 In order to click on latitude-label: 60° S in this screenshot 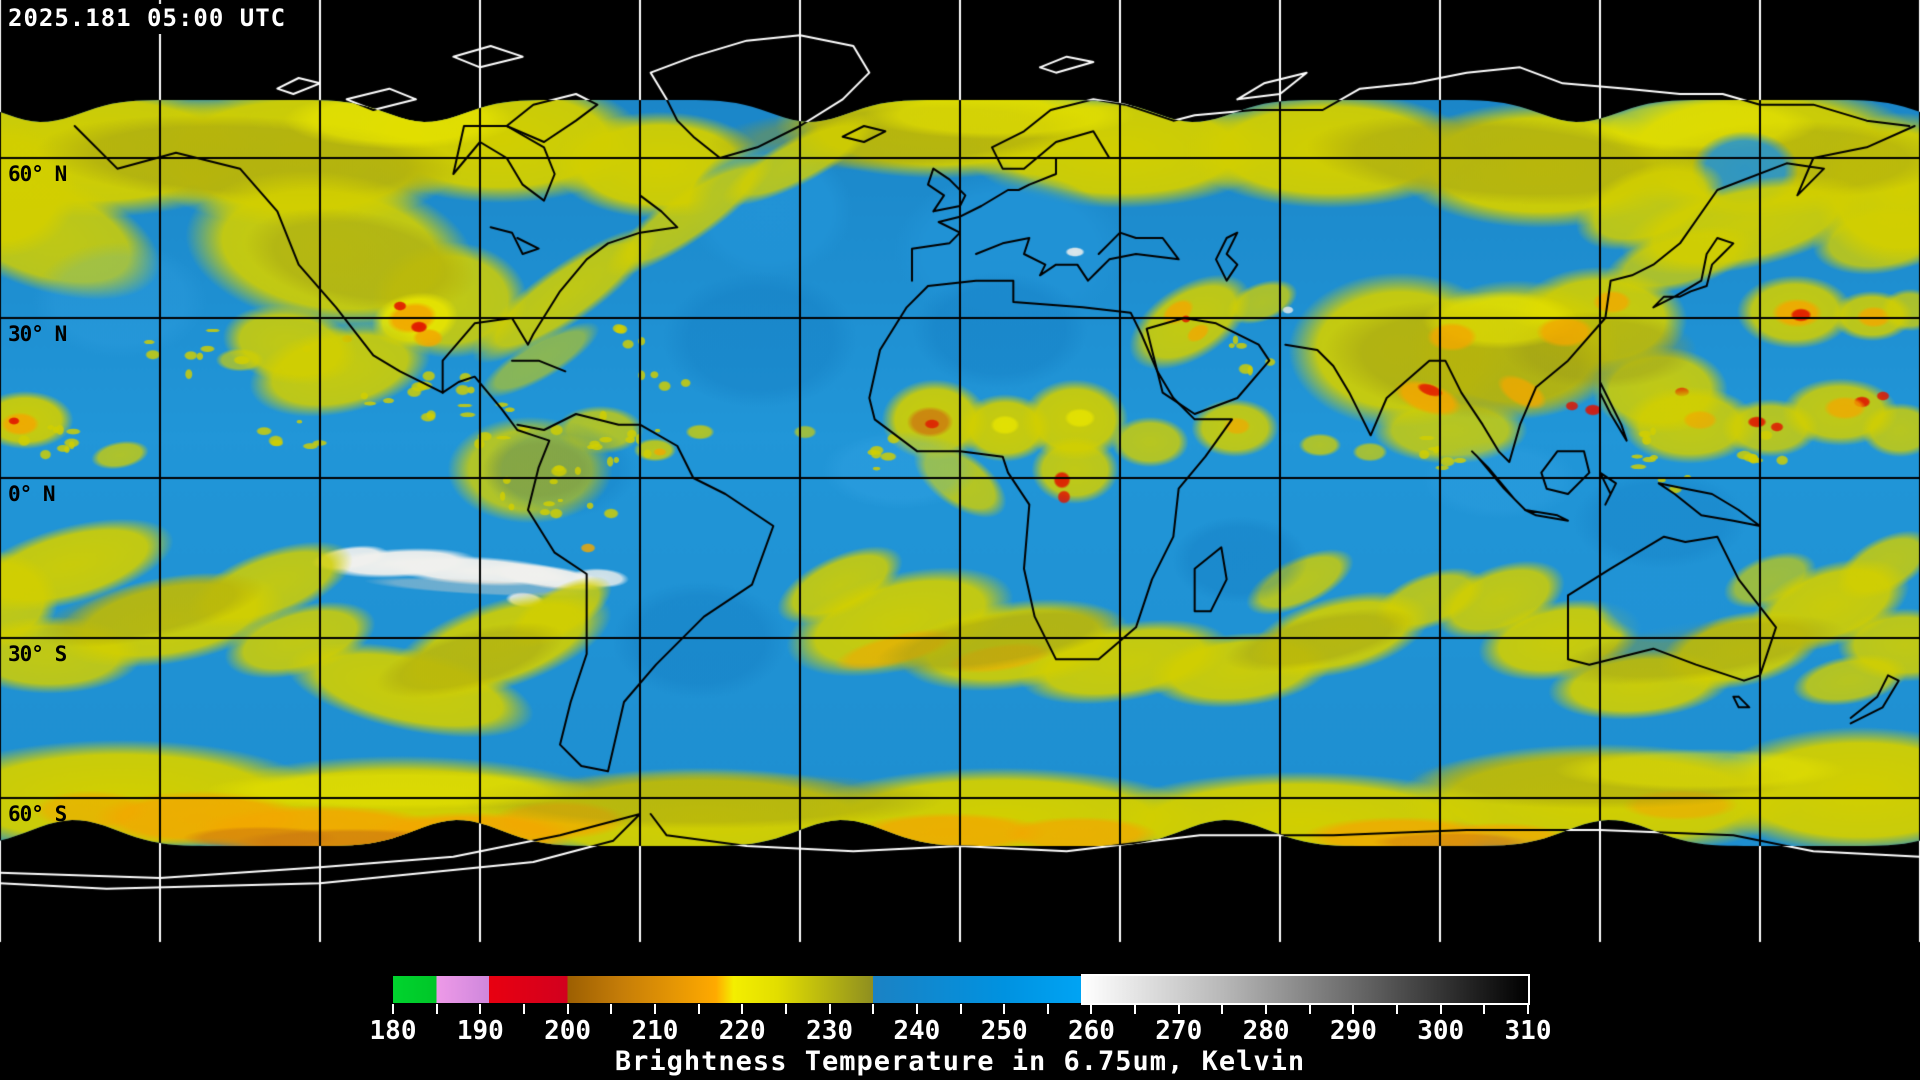, I will do `click(37, 814)`.